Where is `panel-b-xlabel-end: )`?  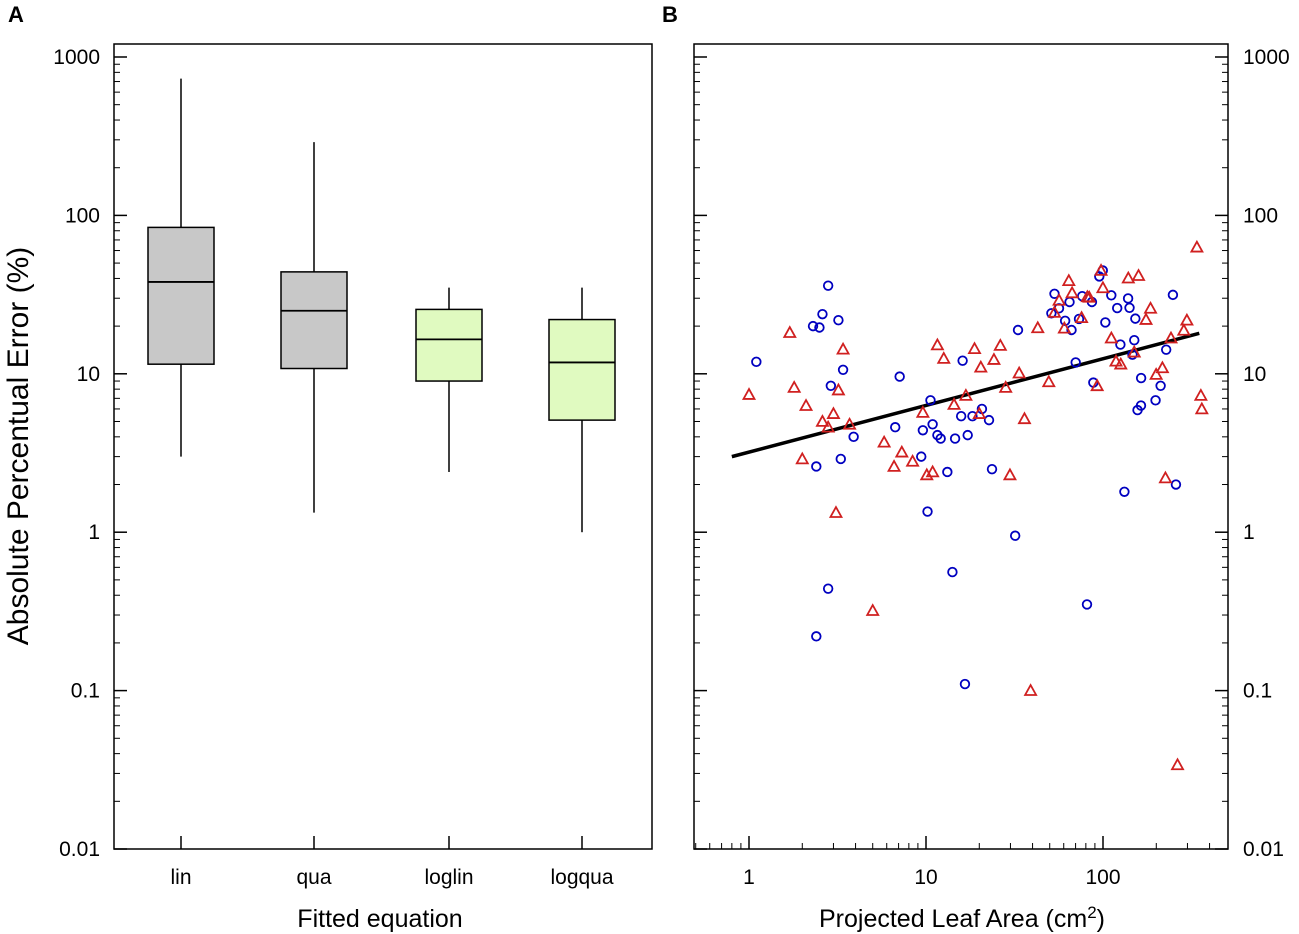 panel-b-xlabel-end: ) is located at coordinates (1101, 919).